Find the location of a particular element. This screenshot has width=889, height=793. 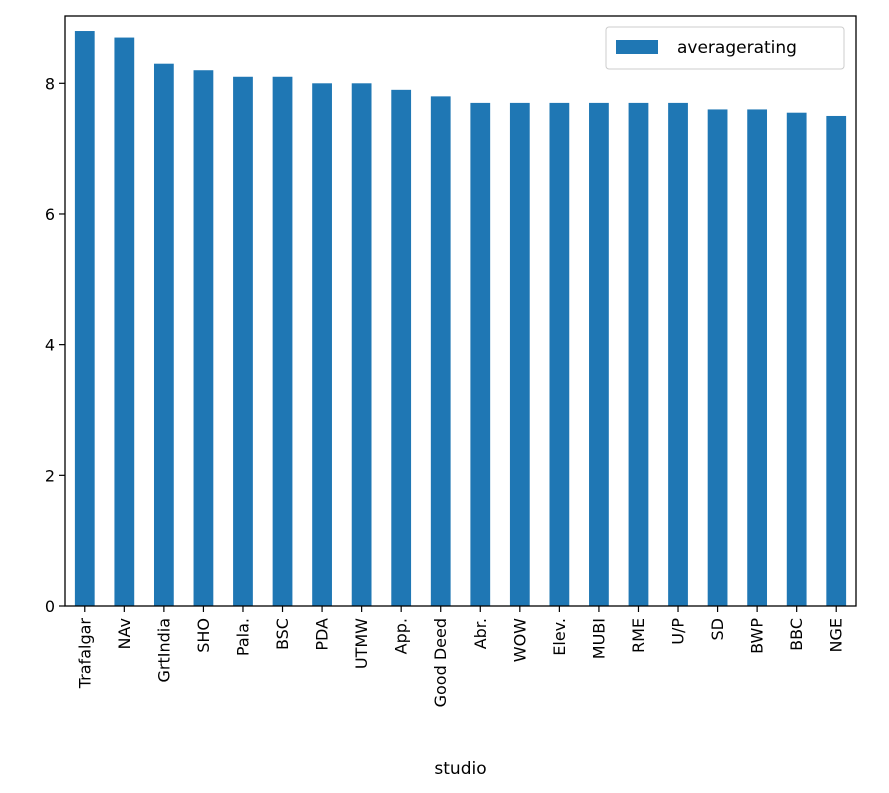

x-tick-label: GrtIndia is located at coordinates (163, 650).